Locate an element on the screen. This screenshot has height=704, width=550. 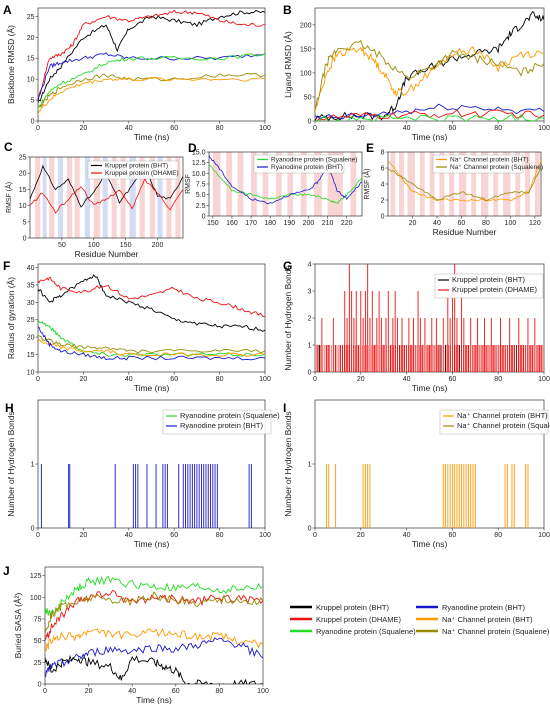
y-tick-label: 35 is located at coordinates (31, 285).